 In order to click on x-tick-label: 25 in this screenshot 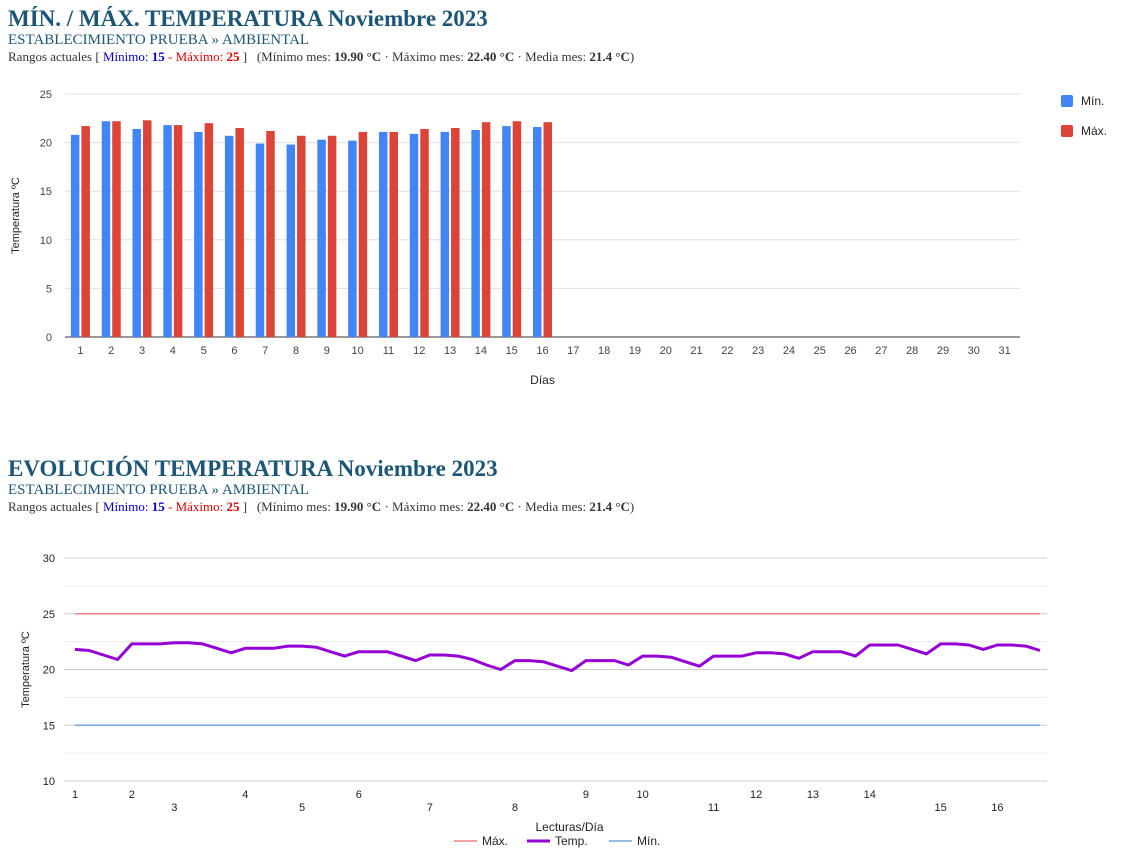, I will do `click(820, 351)`.